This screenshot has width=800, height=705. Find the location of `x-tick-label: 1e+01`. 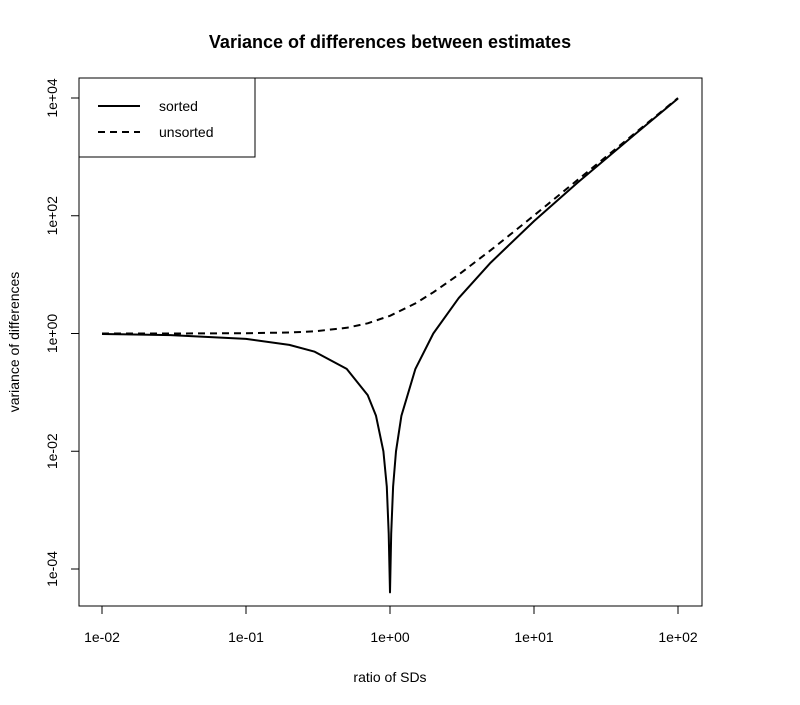

x-tick-label: 1e+01 is located at coordinates (534, 637).